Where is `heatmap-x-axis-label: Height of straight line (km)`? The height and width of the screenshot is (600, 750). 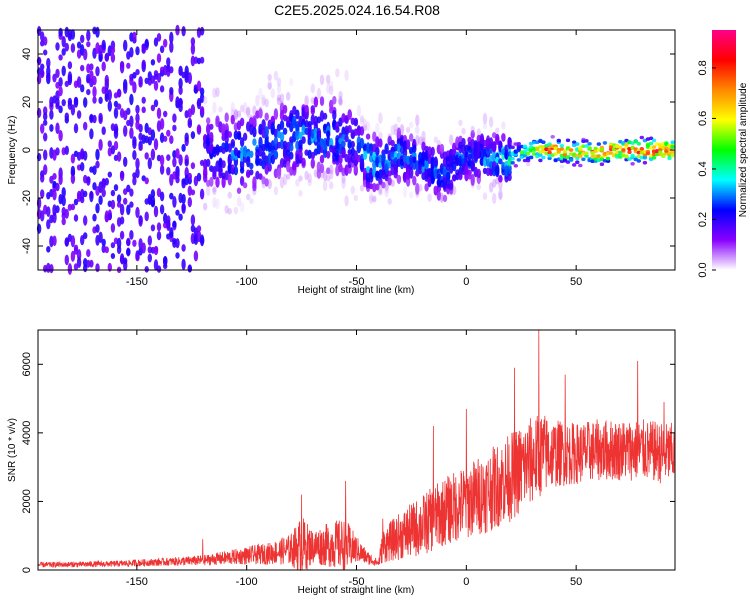
heatmap-x-axis-label: Height of straight line (km) is located at coordinates (356, 290).